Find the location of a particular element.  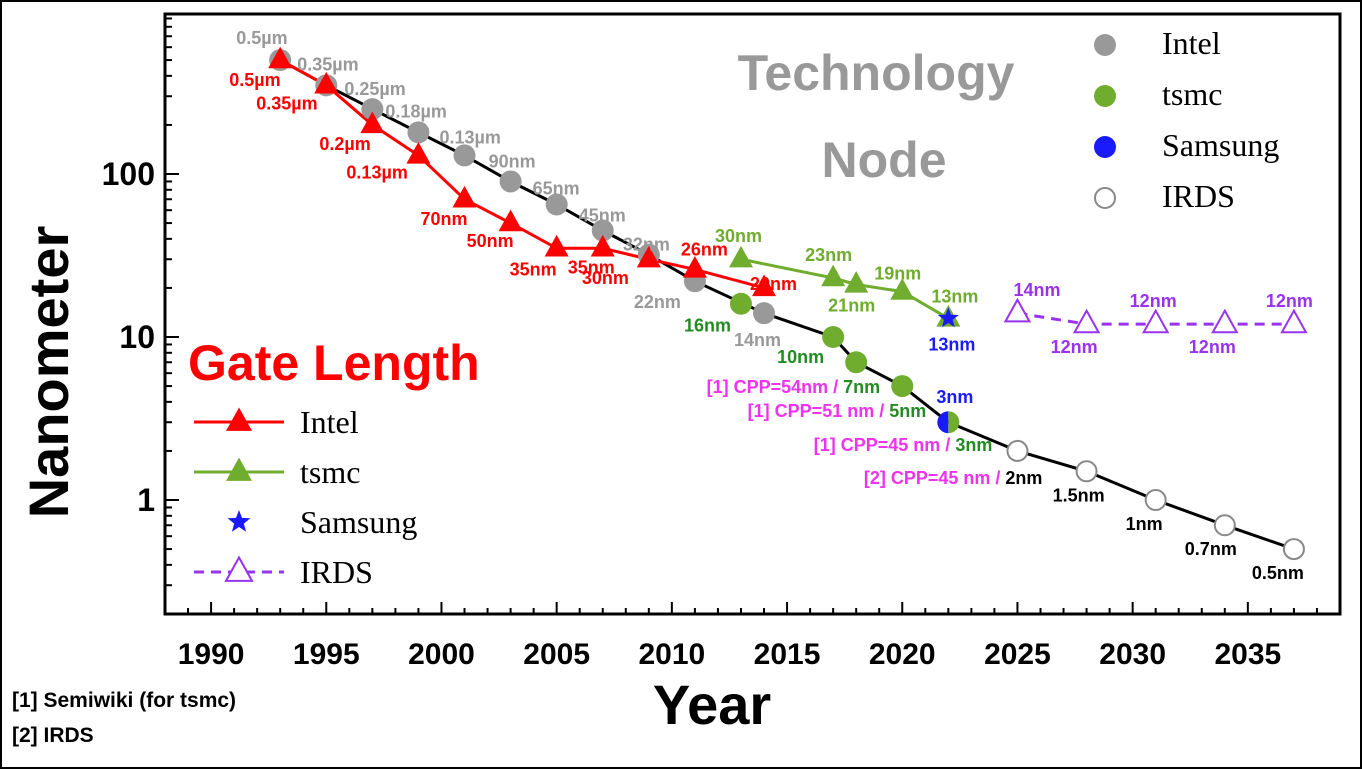

data-label: 20nm is located at coordinates (773, 284).